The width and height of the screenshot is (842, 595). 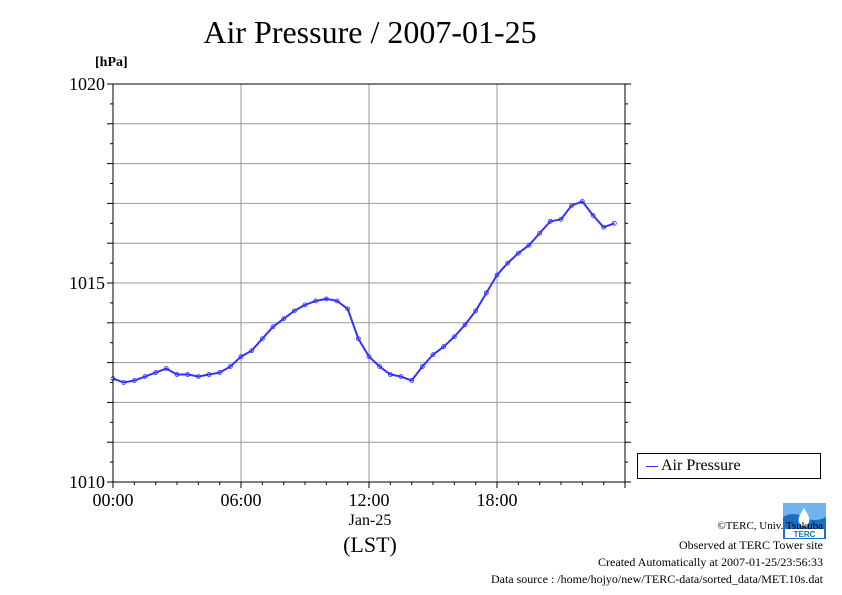 I want to click on legend-swatch, so click(x=652, y=466).